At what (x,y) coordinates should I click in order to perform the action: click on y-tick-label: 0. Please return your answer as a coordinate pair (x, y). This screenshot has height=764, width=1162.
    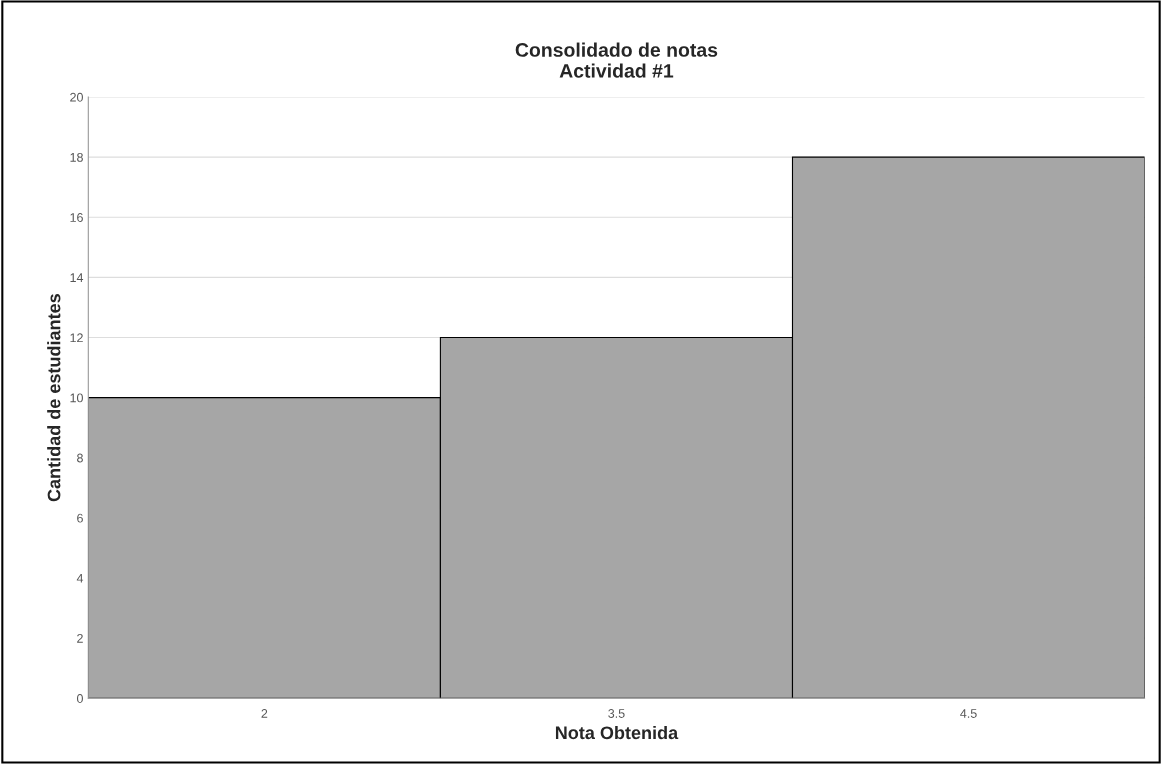
    Looking at the image, I should click on (79, 698).